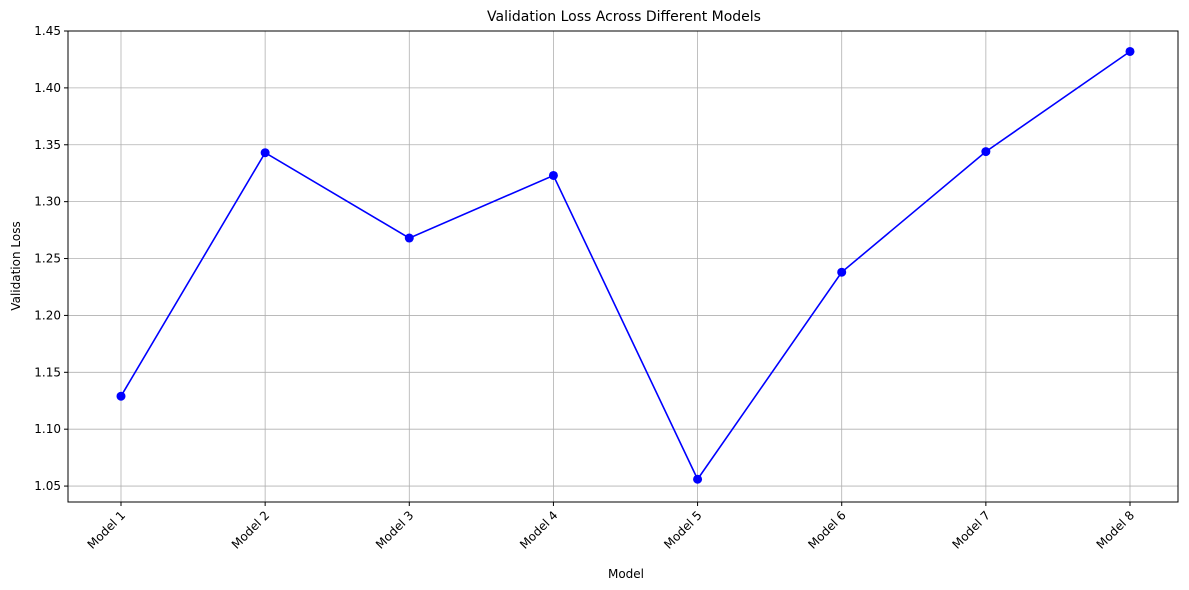 The width and height of the screenshot is (1189, 590). Describe the element at coordinates (47, 202) in the screenshot. I see `y-tick-label: 1.30` at that location.